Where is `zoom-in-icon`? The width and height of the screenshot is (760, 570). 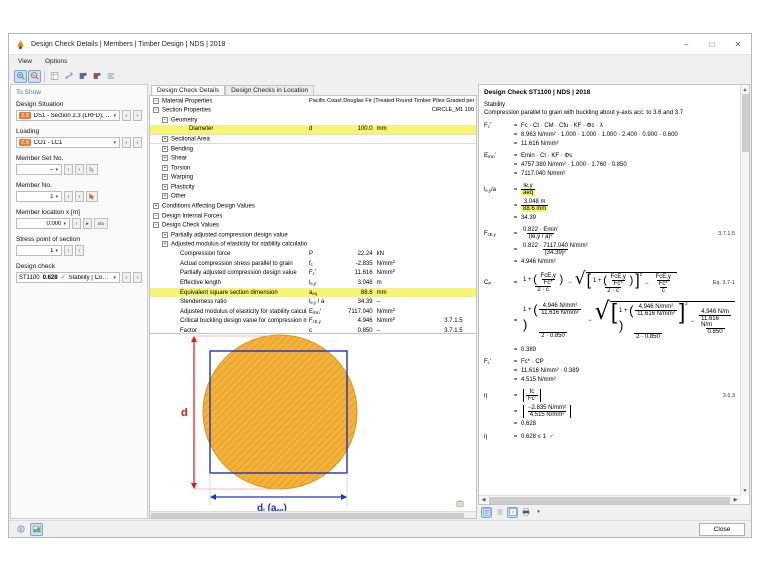 zoom-in-icon is located at coordinates (20, 76).